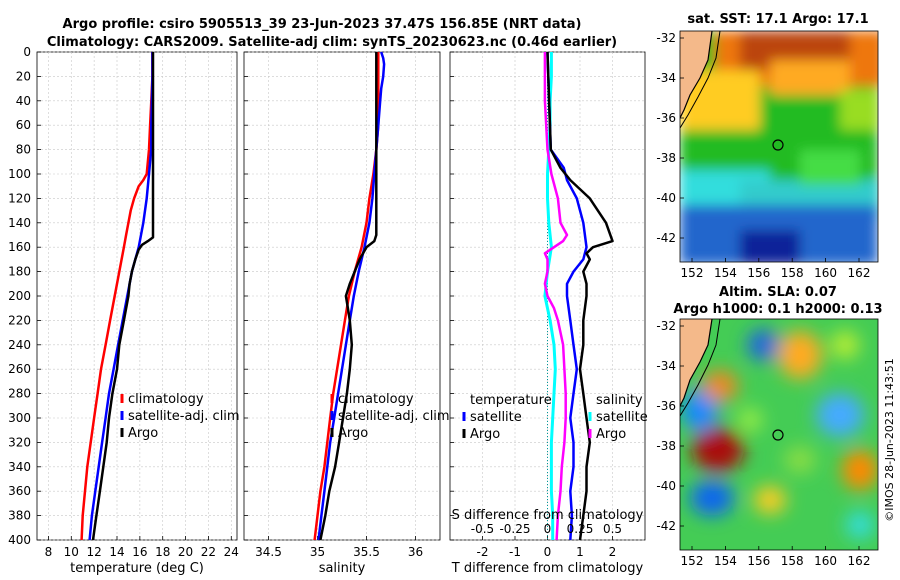 The width and height of the screenshot is (900, 580). I want to click on x-tick-label: 16, so click(139, 552).